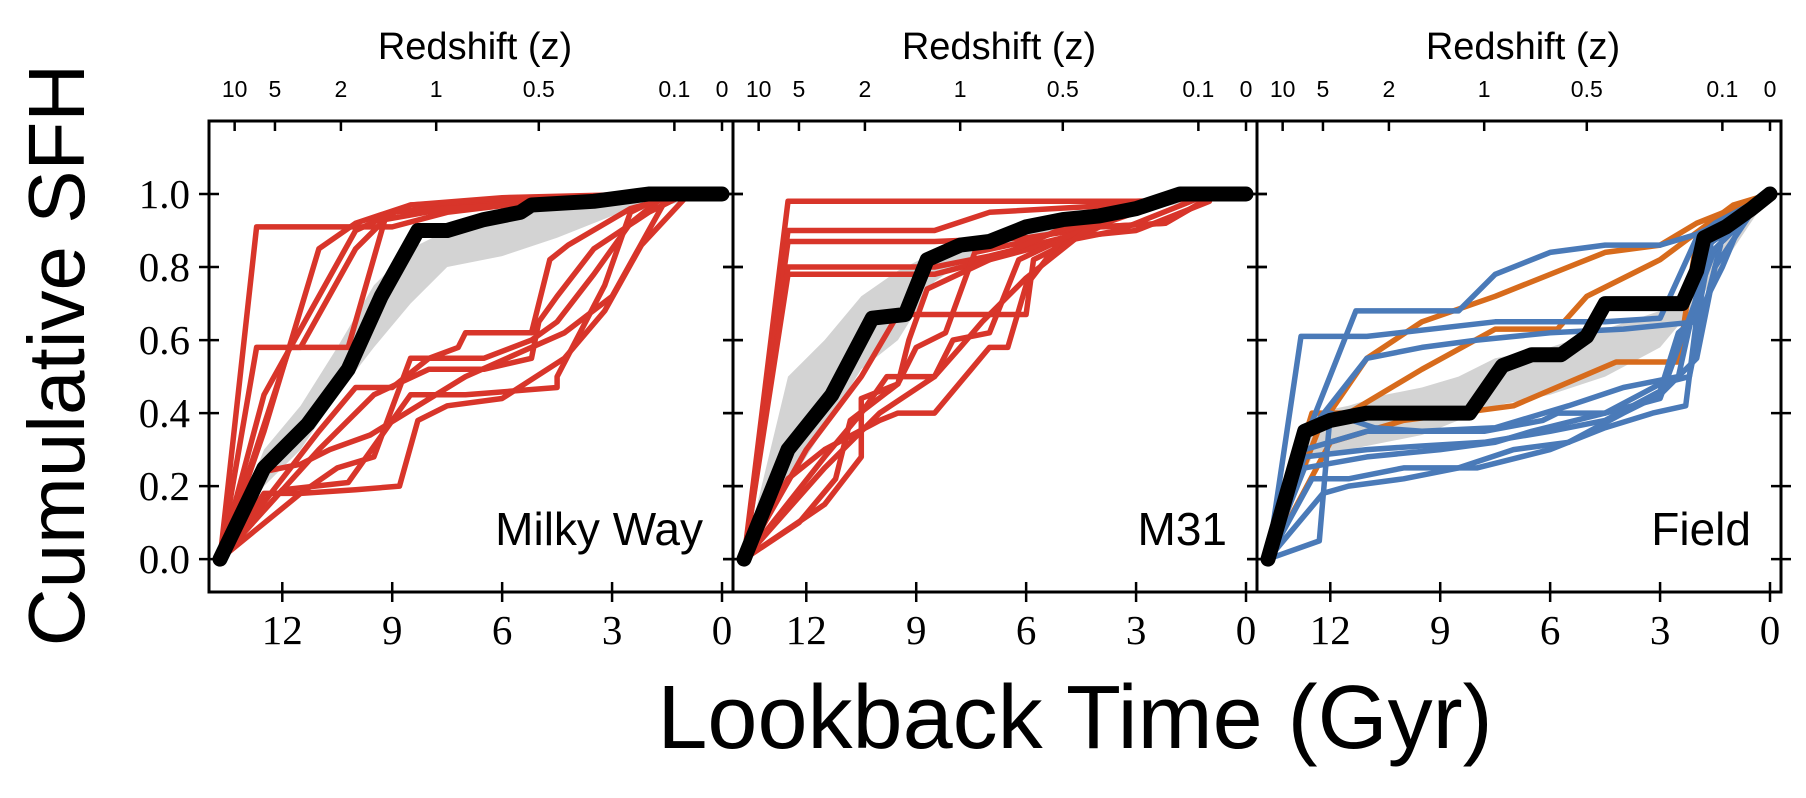 The width and height of the screenshot is (1806, 798). What do you see at coordinates (1074, 718) in the screenshot?
I see `x-axis-label: Lookback Time (Gyr)` at bounding box center [1074, 718].